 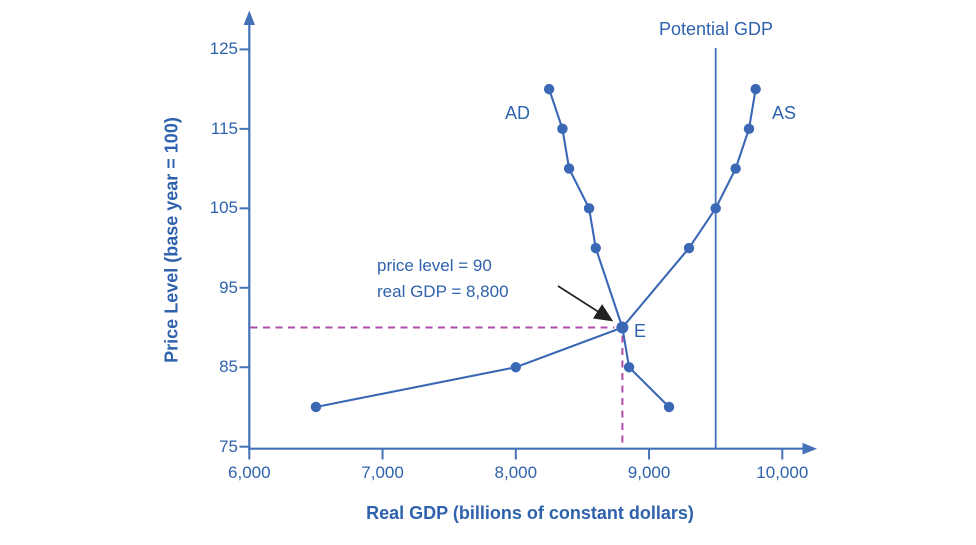 What do you see at coordinates (228, 446) in the screenshot?
I see `y-tick-label: 75` at bounding box center [228, 446].